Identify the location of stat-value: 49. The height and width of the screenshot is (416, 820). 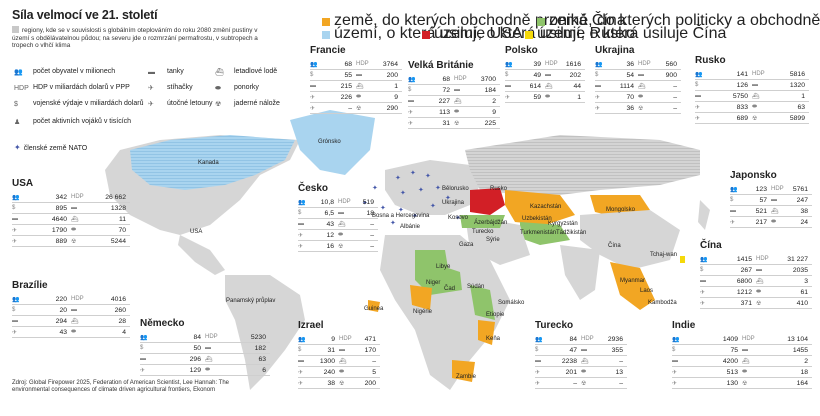
(537, 75).